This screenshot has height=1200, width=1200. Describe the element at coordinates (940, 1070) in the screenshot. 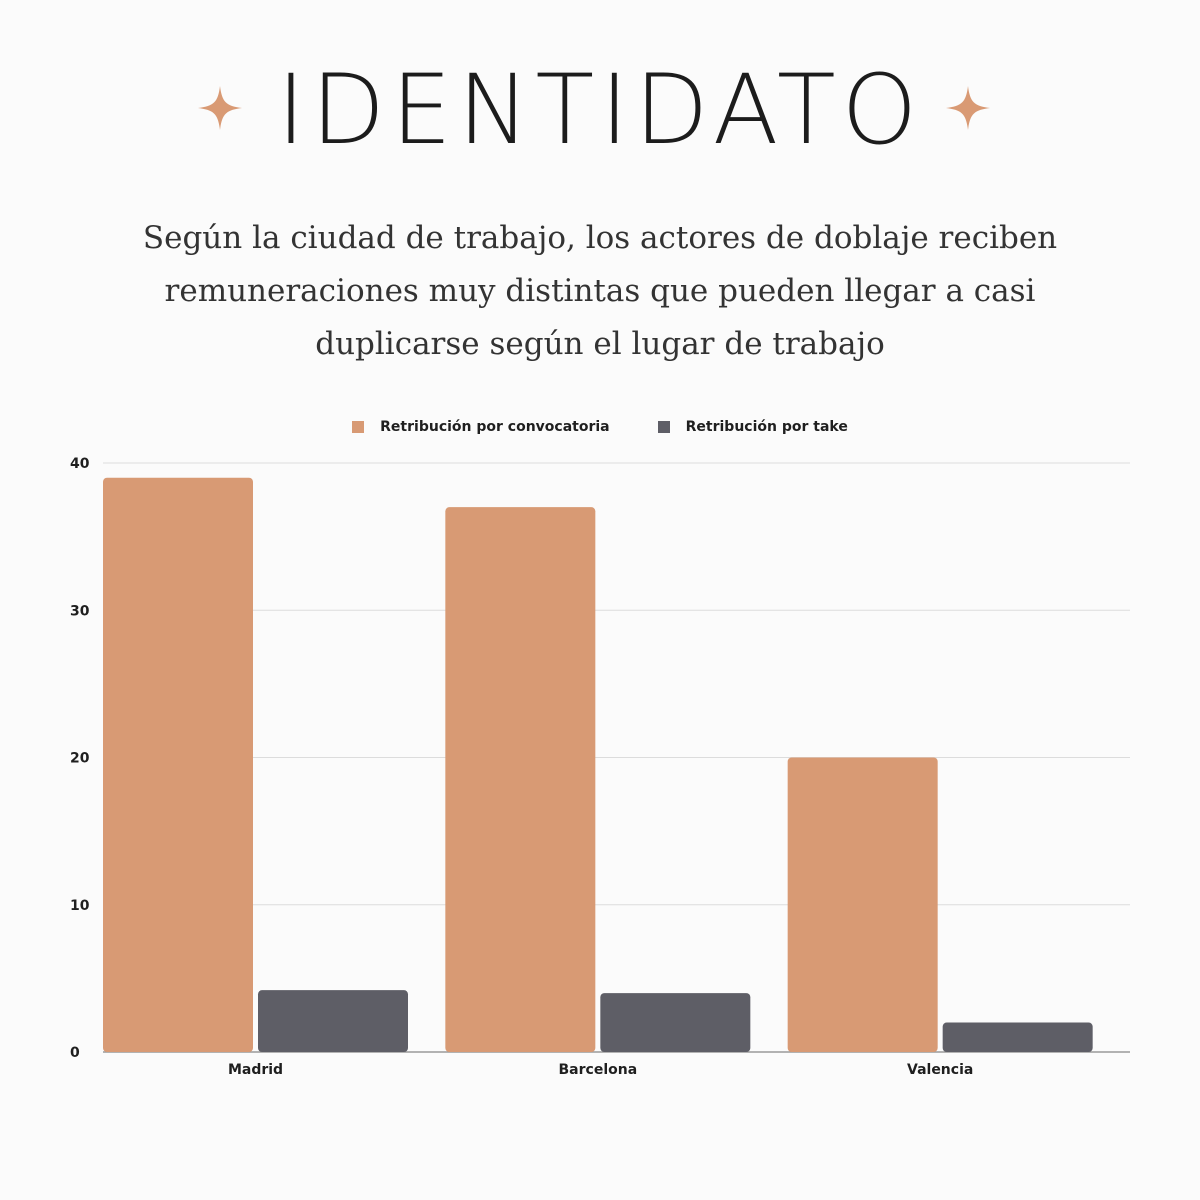

I see `x-category-label-valencia: Valencia` at that location.